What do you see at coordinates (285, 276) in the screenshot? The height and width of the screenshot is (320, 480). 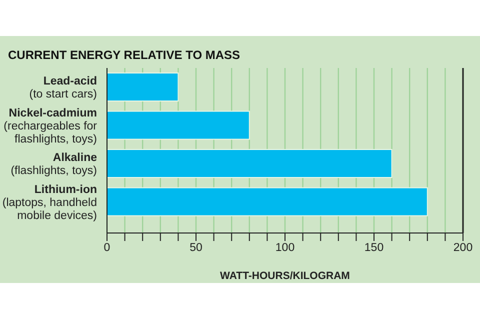 I see `x-axis-title: WATT-HOURS/KILOGRAM` at bounding box center [285, 276].